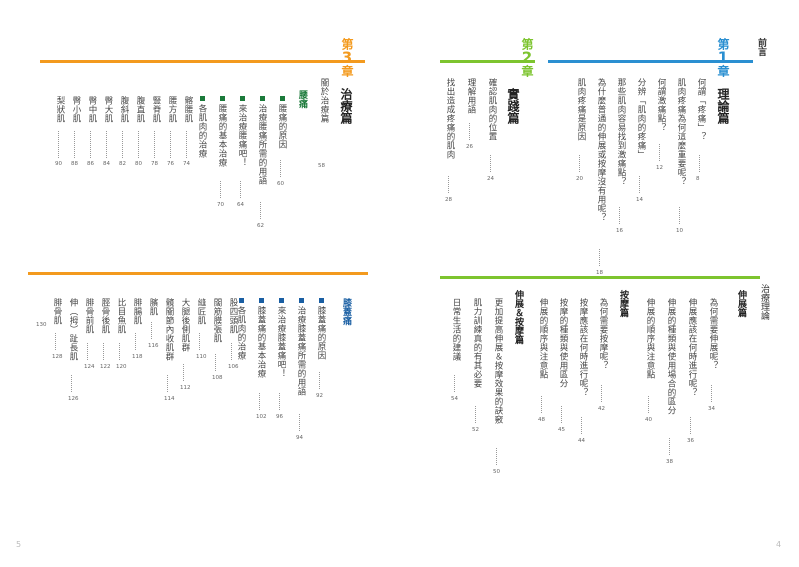 This screenshot has width=799, height=567. I want to click on chapter3-intro: 關於治療篇, so click(324, 100).